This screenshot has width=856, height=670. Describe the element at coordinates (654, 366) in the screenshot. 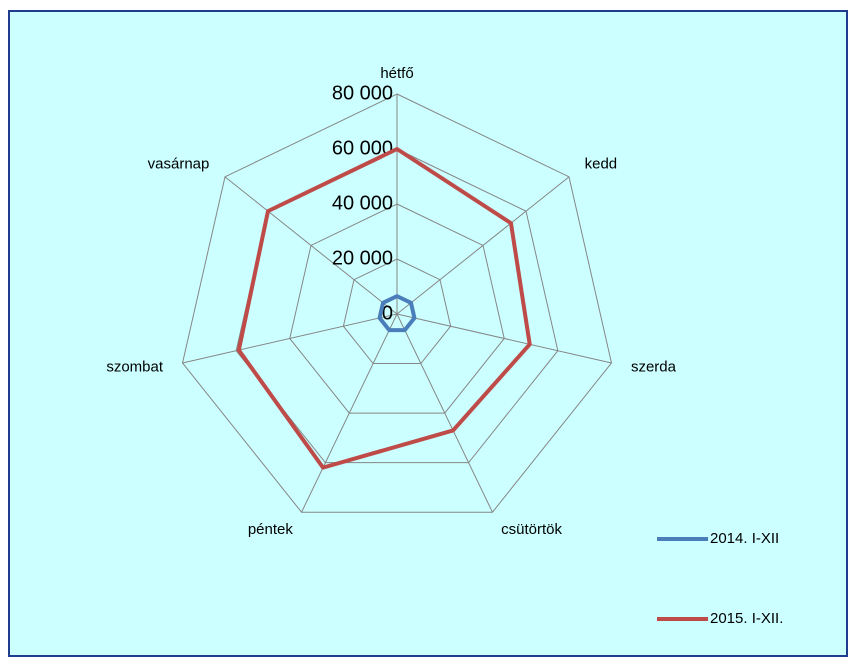

I see `category-label: szerda` at that location.